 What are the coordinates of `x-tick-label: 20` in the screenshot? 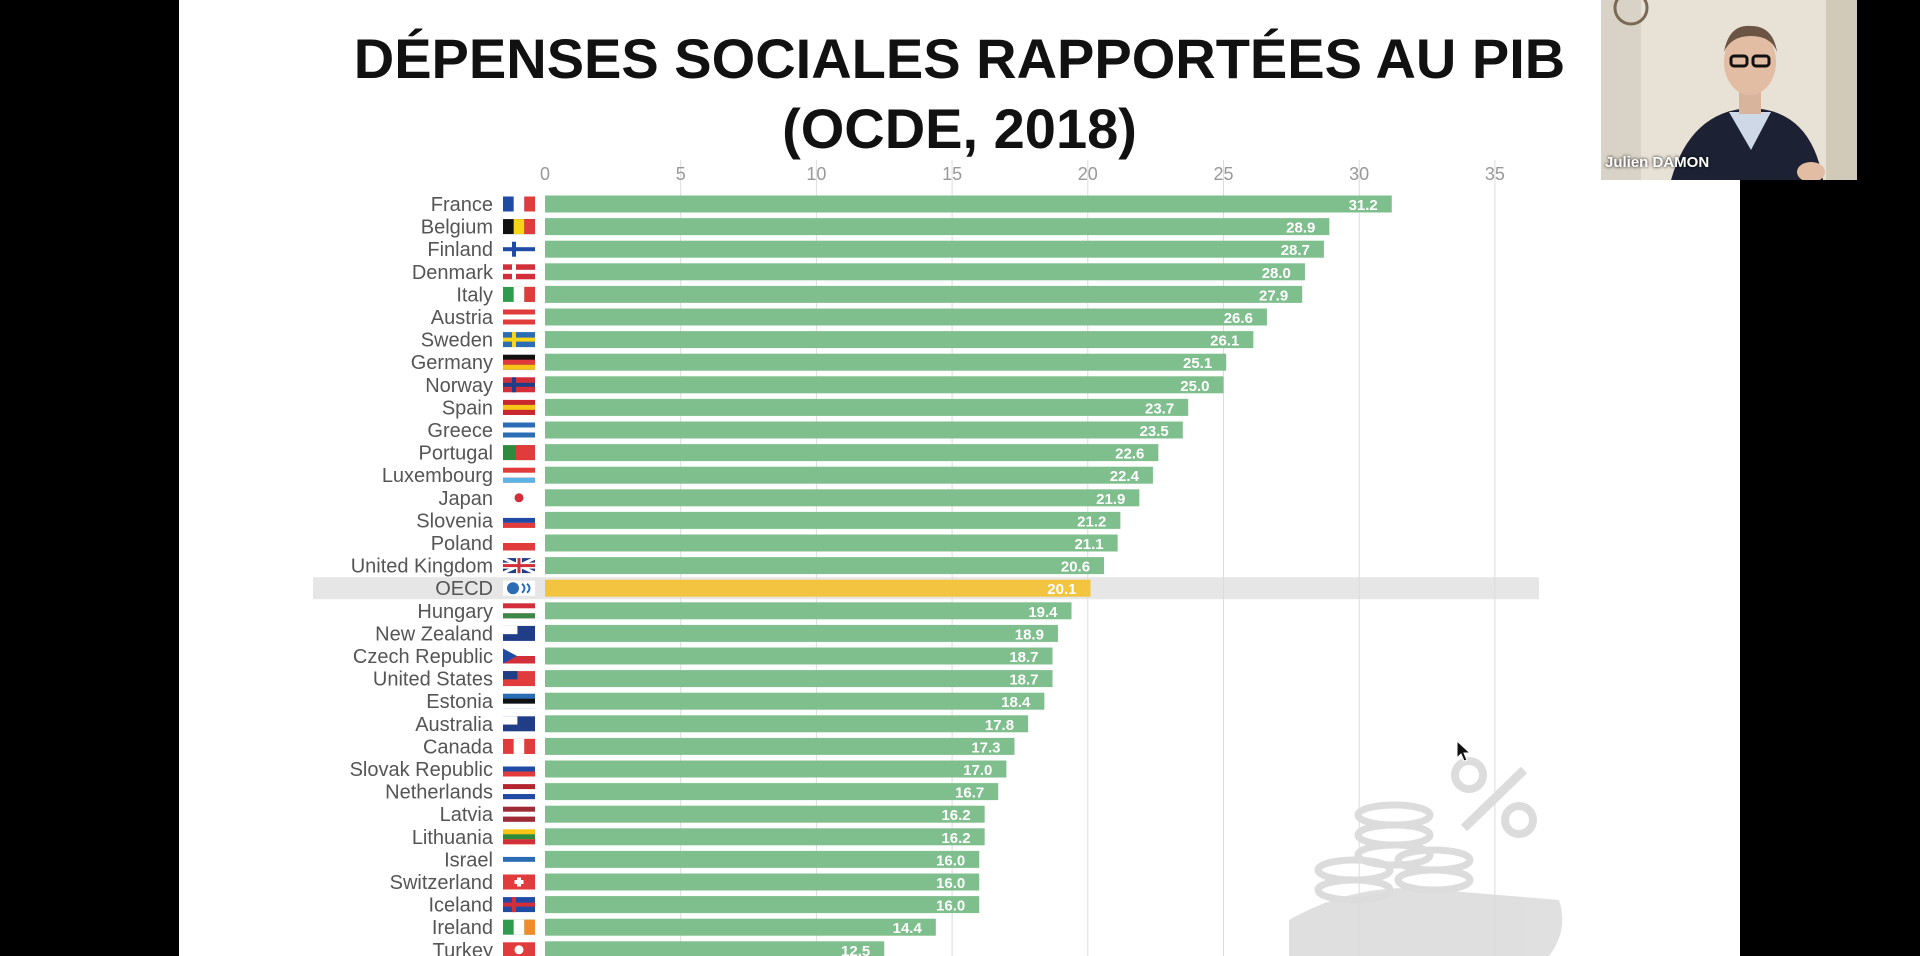 It's located at (1088, 174).